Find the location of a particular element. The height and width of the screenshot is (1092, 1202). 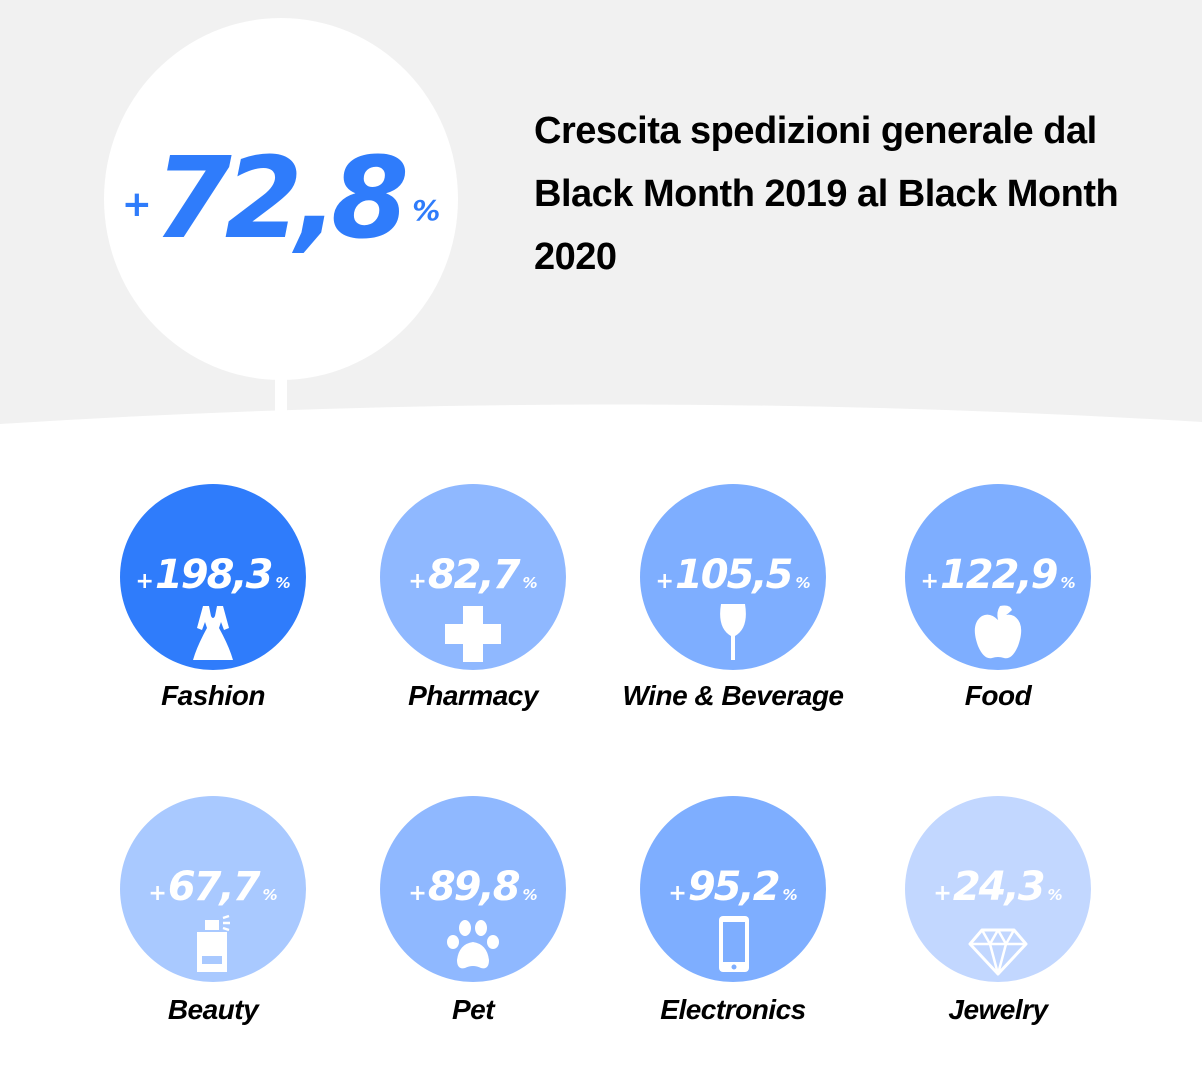

dress-icon is located at coordinates (213, 633).